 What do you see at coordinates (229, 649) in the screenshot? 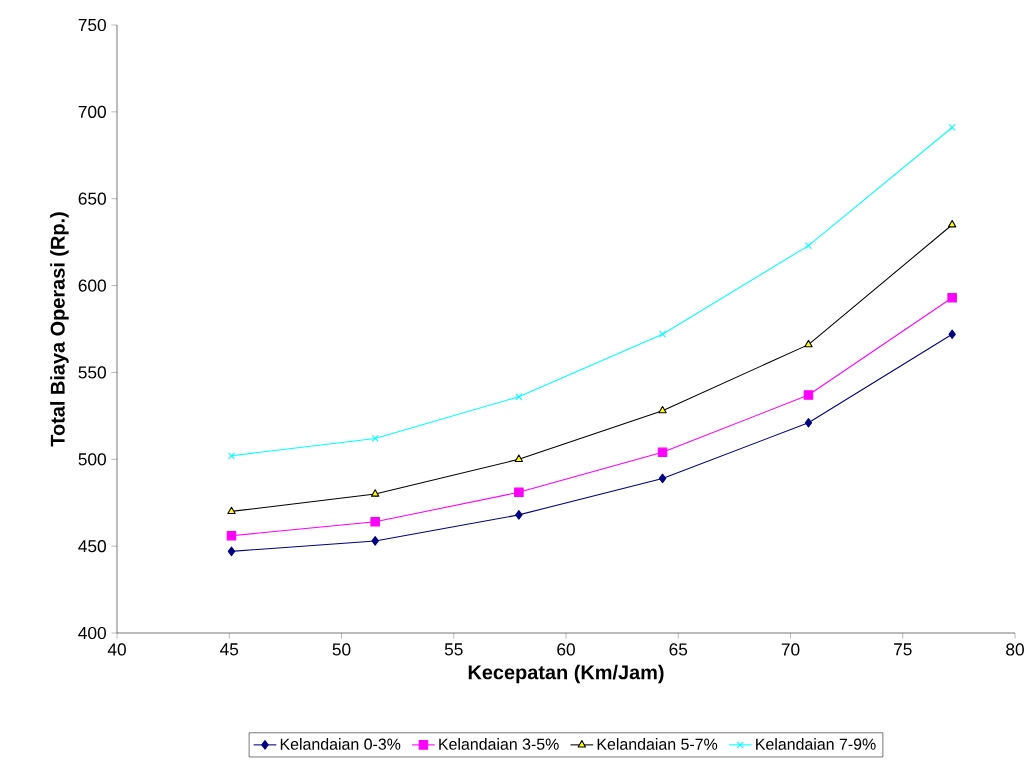
I see `x-tick-label: 45` at bounding box center [229, 649].